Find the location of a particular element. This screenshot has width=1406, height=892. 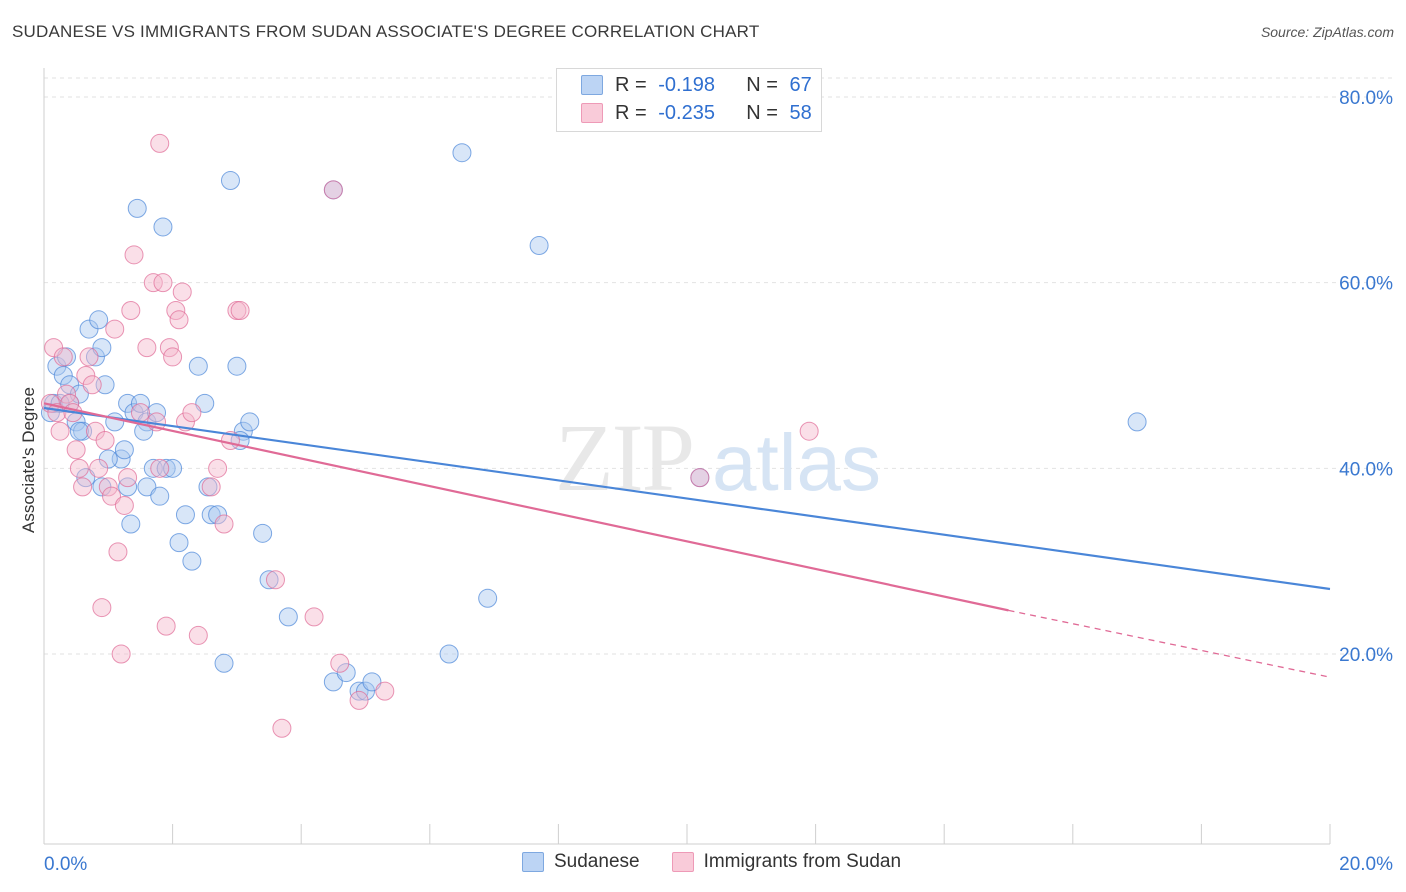

legend: R = -0.198 N = 67 R = -0.235 N = 58 is located at coordinates (689, 100).